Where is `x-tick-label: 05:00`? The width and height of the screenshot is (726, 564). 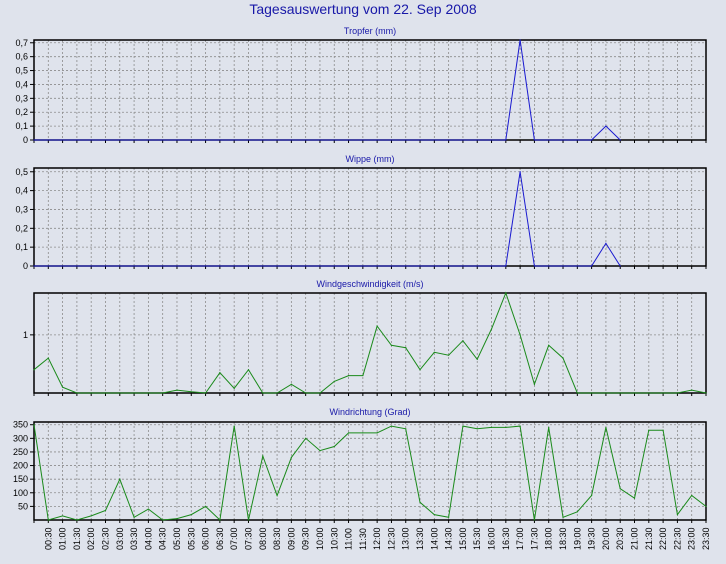
x-tick-label: 05:00 is located at coordinates (177, 538).